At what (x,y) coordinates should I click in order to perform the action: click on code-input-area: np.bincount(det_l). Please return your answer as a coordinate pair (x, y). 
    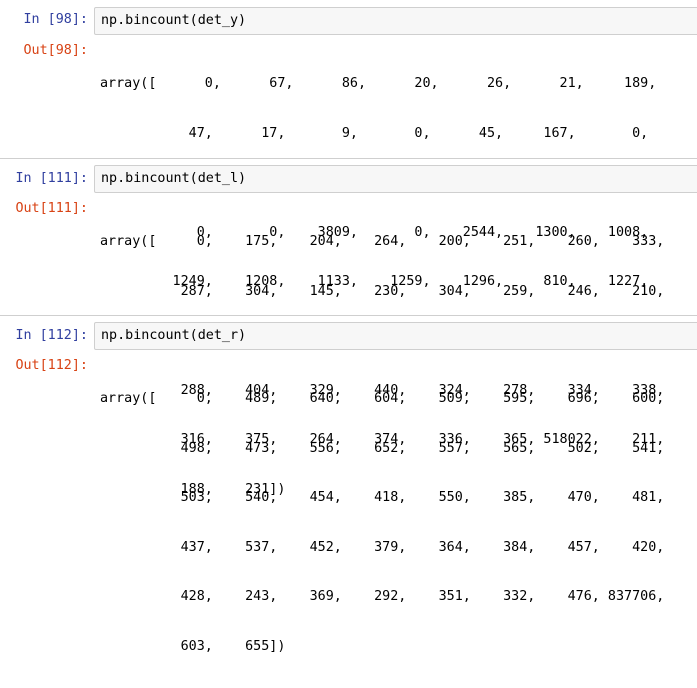
    Looking at the image, I should click on (395, 179).